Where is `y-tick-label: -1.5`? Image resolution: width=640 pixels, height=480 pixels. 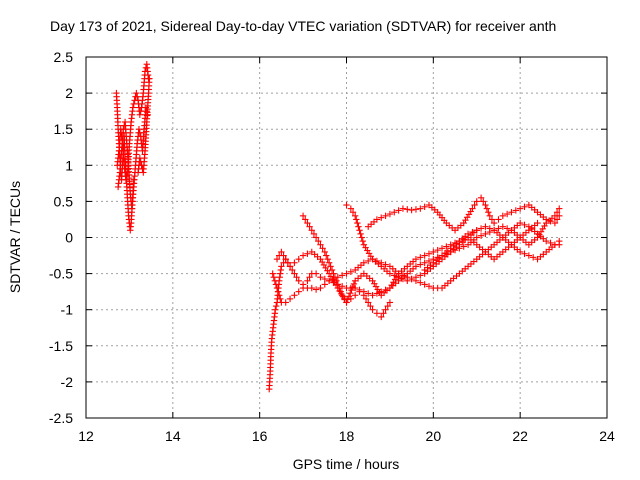
y-tick-label: -1.5 is located at coordinates (61, 346).